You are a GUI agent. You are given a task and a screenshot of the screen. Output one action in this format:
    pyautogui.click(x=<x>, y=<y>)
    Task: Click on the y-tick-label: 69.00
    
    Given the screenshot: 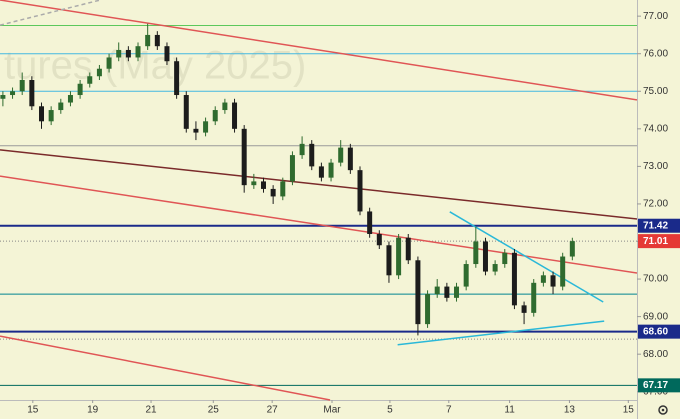 What is the action you would take?
    pyautogui.click(x=655, y=316)
    